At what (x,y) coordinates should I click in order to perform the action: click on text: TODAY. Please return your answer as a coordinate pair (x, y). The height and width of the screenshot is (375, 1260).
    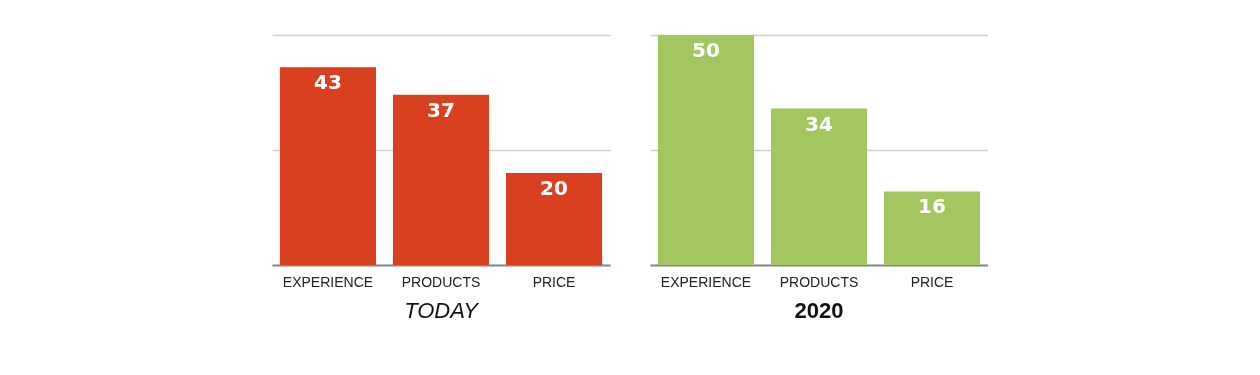
    Looking at the image, I should click on (442, 310).